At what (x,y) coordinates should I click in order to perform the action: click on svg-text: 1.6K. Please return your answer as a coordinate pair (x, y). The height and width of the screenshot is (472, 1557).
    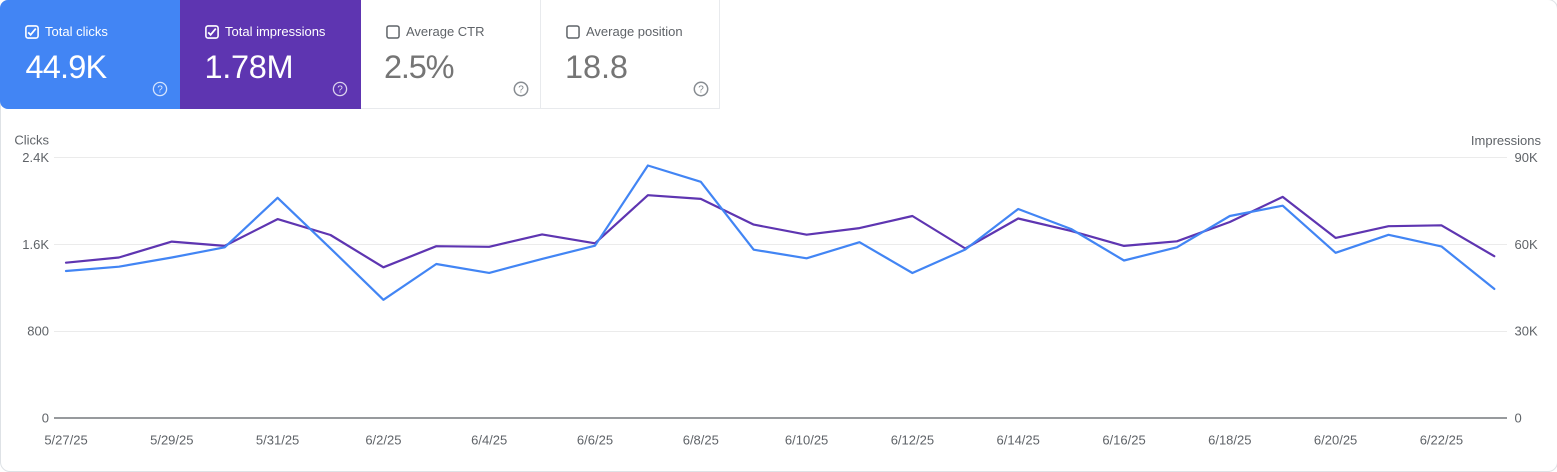
    Looking at the image, I should click on (35, 244).